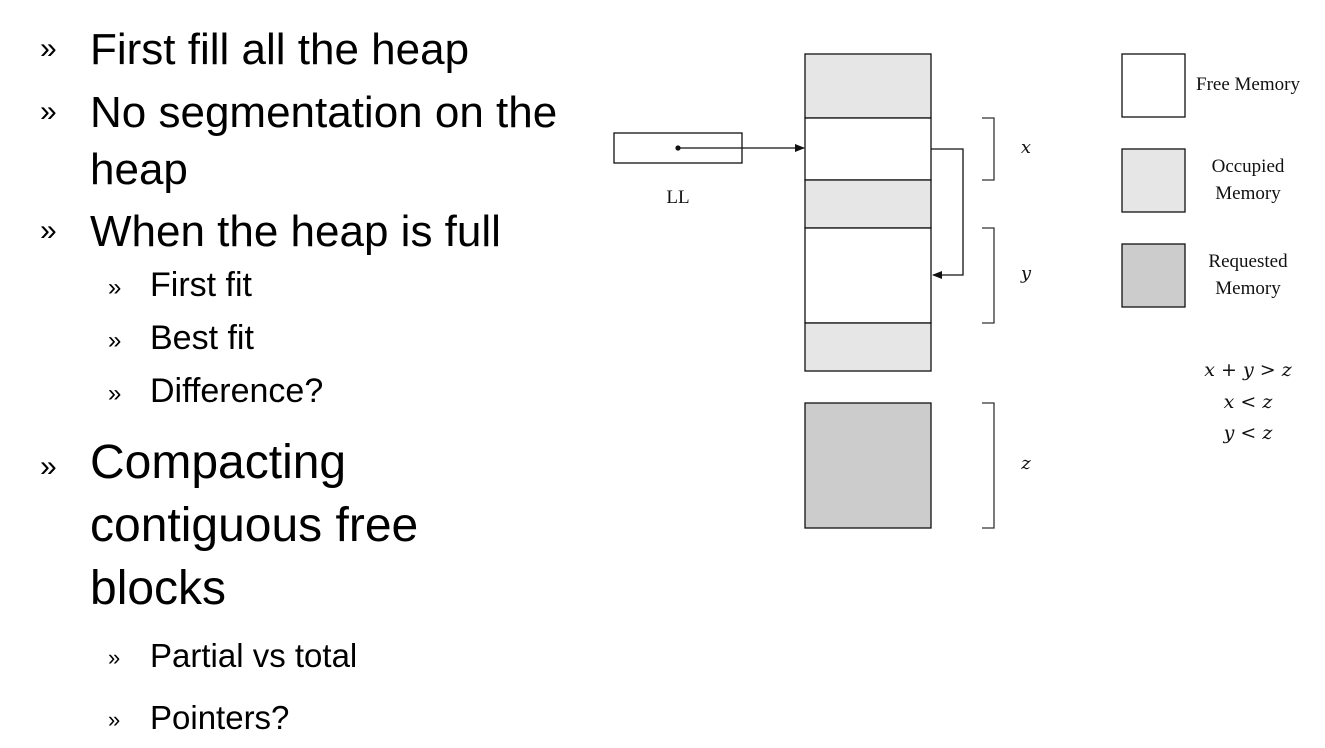 The image size is (1325, 748). What do you see at coordinates (868, 149) in the screenshot?
I see `free-block-x` at bounding box center [868, 149].